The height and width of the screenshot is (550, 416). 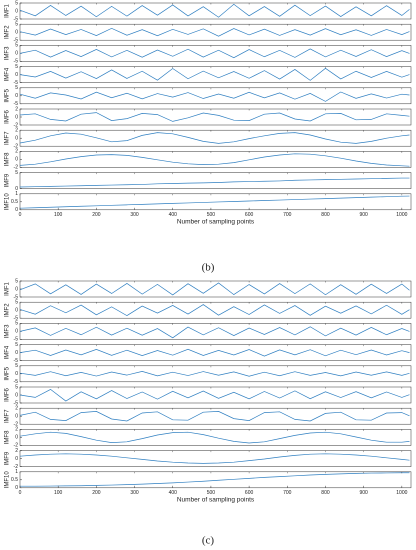 I want to click on caption: (b), so click(x=208, y=268).